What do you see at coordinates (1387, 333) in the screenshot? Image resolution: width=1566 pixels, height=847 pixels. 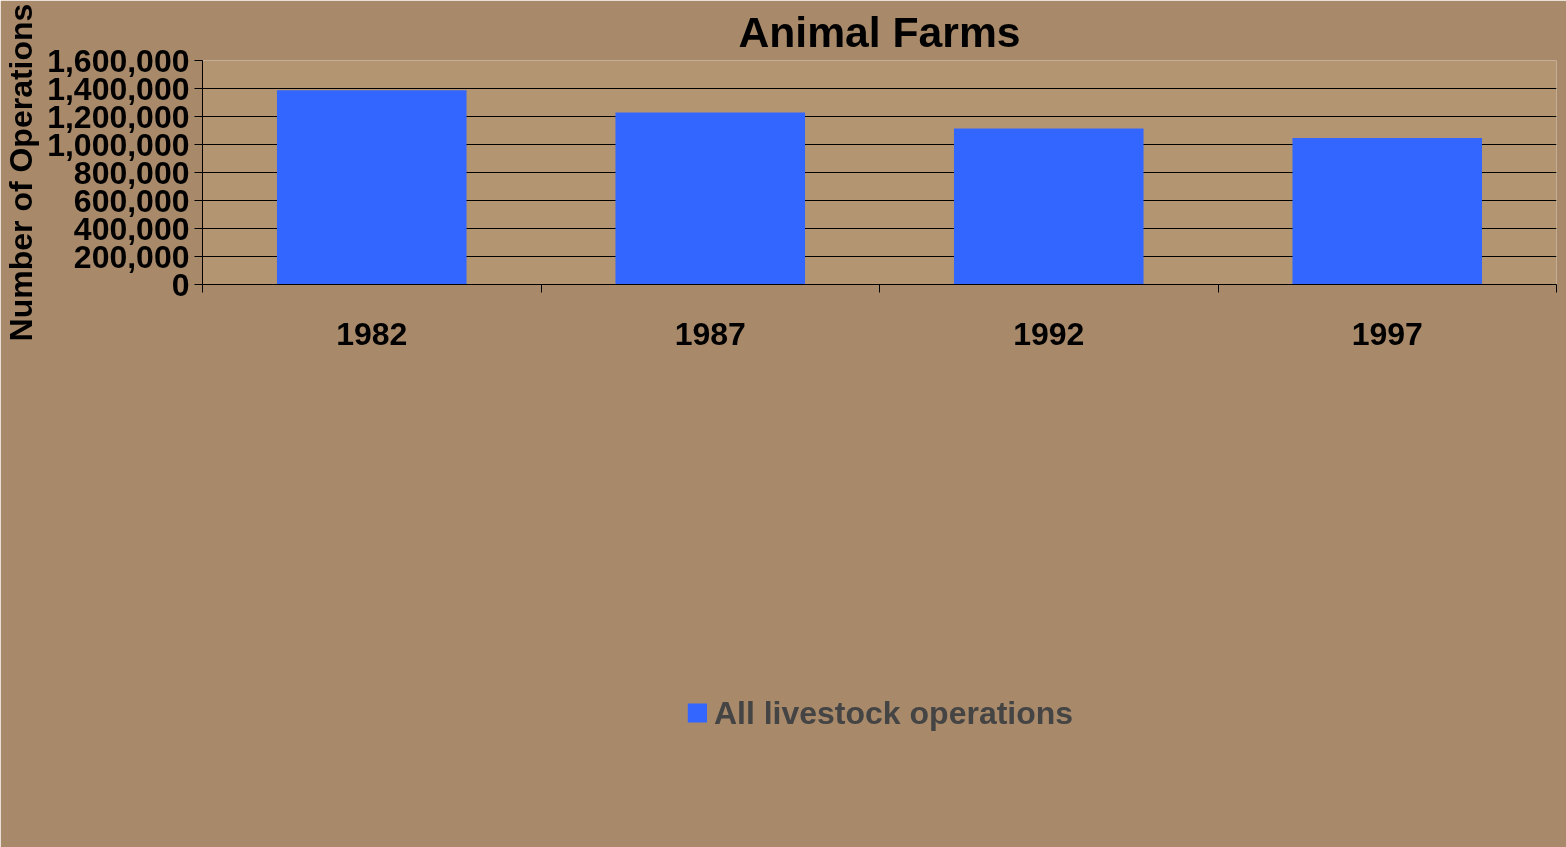 I see `x-tick-label: 1997` at bounding box center [1387, 333].